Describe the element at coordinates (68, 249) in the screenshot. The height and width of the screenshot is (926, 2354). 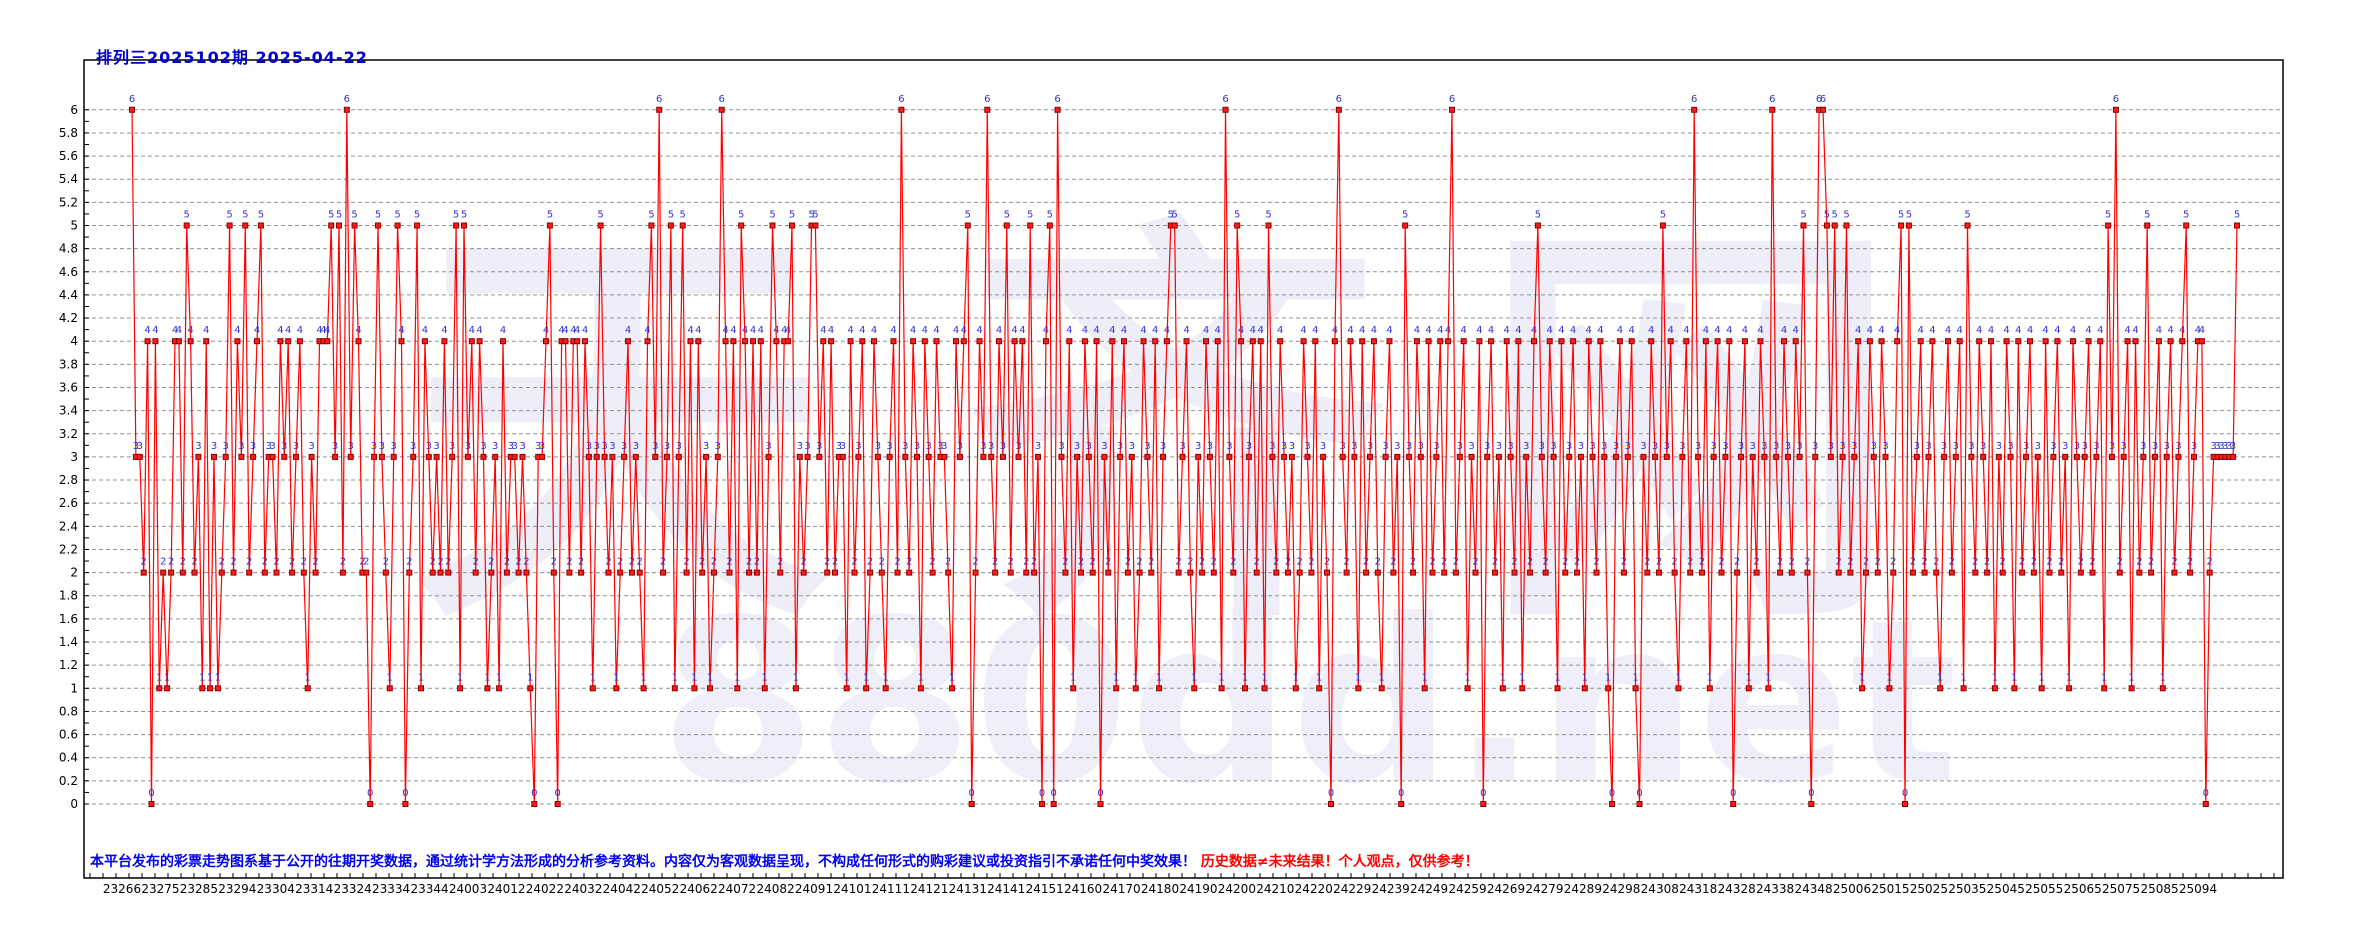
I see `y-axis-tick-label: 4.8` at that location.